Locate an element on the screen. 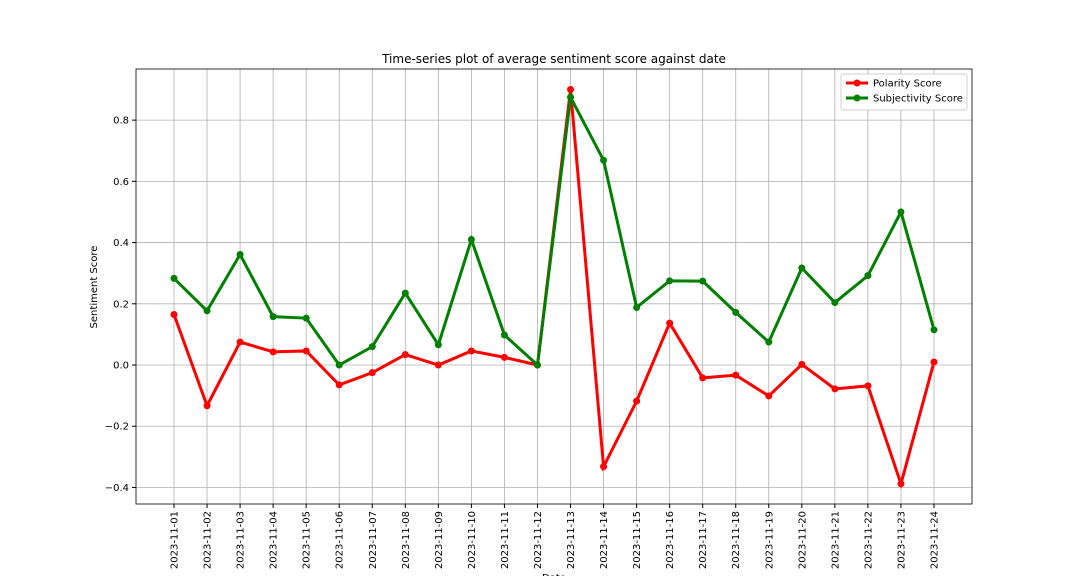 The height and width of the screenshot is (576, 1080). x-tick-label: 2023-11-18 is located at coordinates (736, 540).